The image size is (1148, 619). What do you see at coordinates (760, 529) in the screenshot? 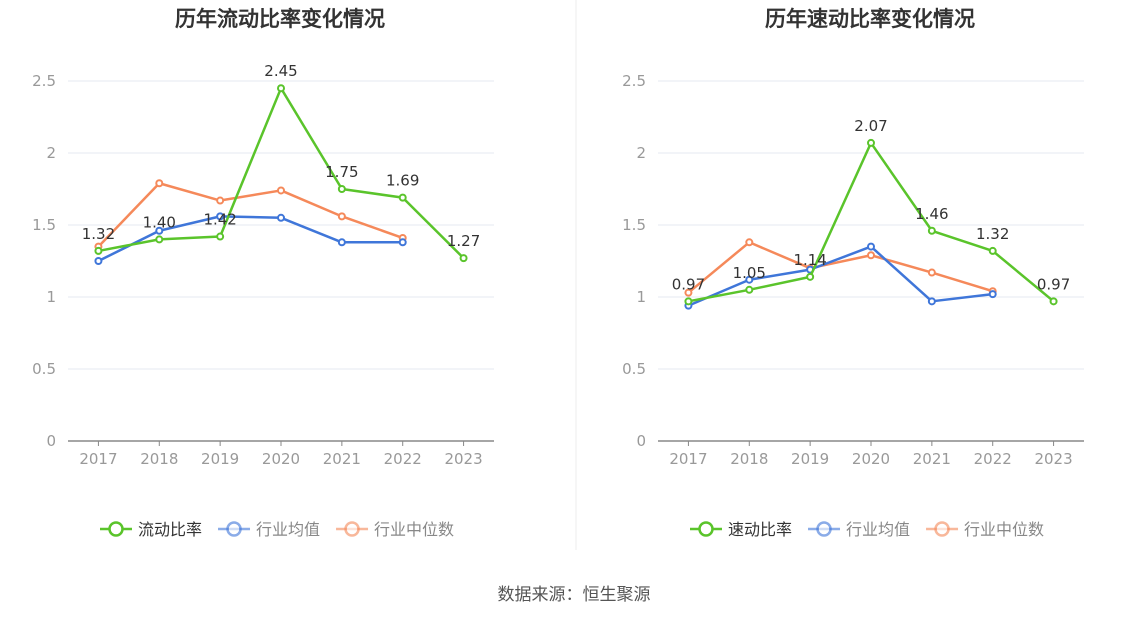
I see `legend-label: 速动比率` at bounding box center [760, 529].